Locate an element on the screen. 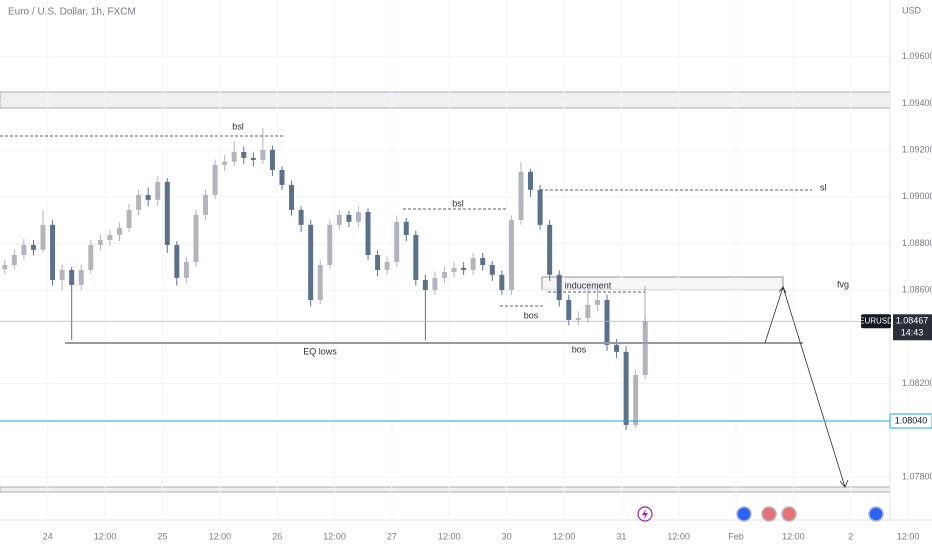 Image resolution: width=932 pixels, height=550 pixels. x-tick-label: 25 is located at coordinates (162, 536).